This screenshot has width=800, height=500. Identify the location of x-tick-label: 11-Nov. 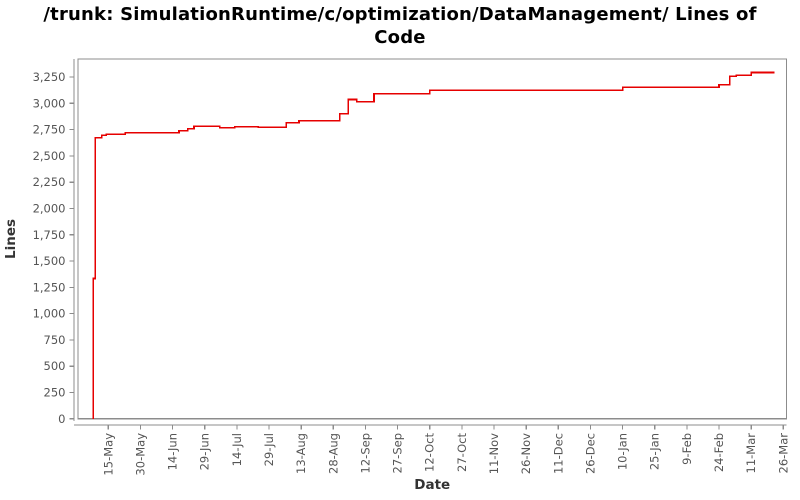
(494, 453).